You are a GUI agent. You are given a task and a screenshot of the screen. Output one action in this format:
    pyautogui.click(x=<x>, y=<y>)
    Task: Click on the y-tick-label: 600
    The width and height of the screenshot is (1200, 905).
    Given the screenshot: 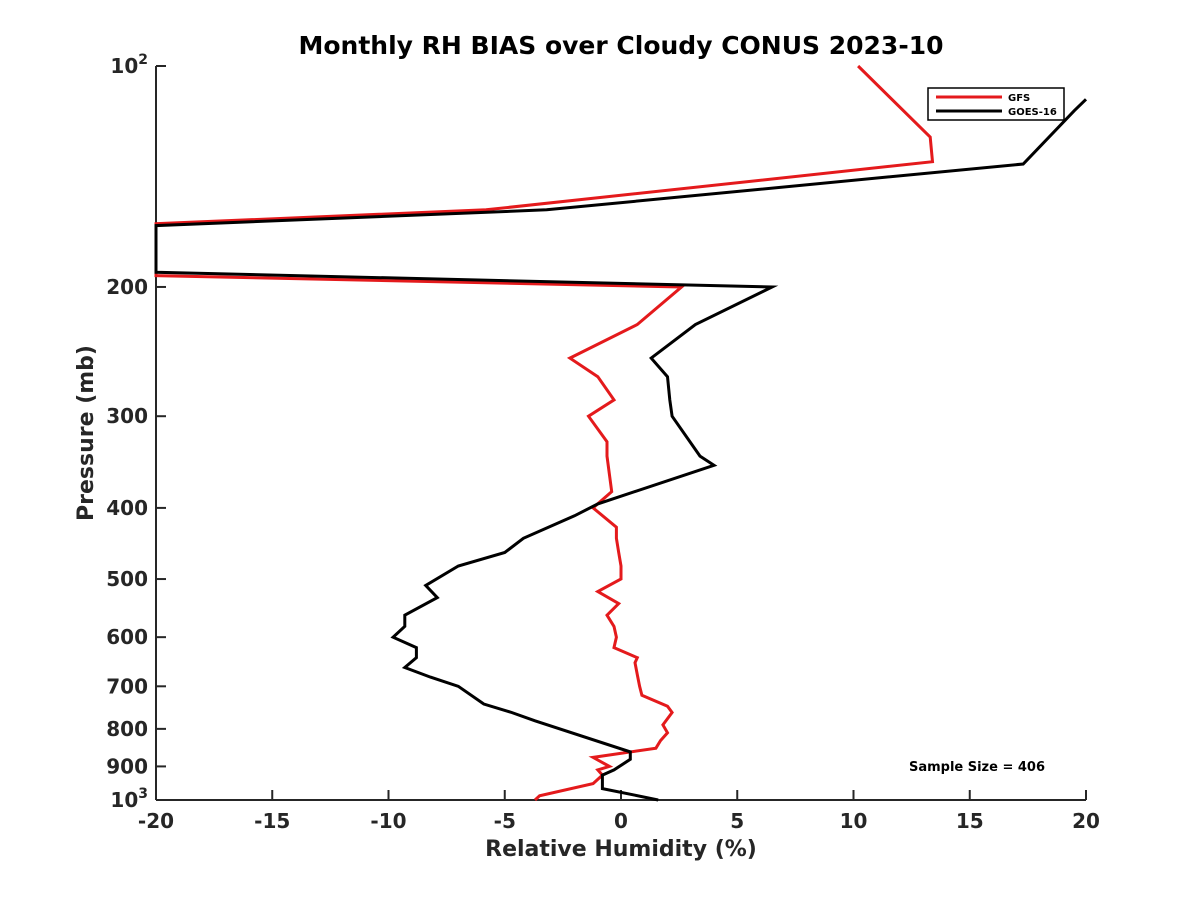 What is the action you would take?
    pyautogui.click(x=127, y=637)
    